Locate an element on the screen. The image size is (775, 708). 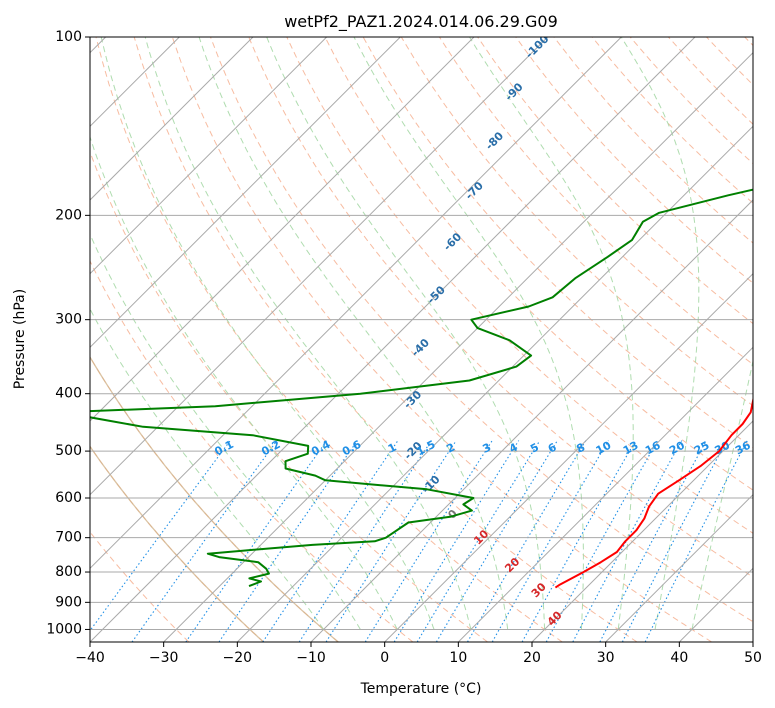
y-tick-label: 100 is located at coordinates (68, 37).